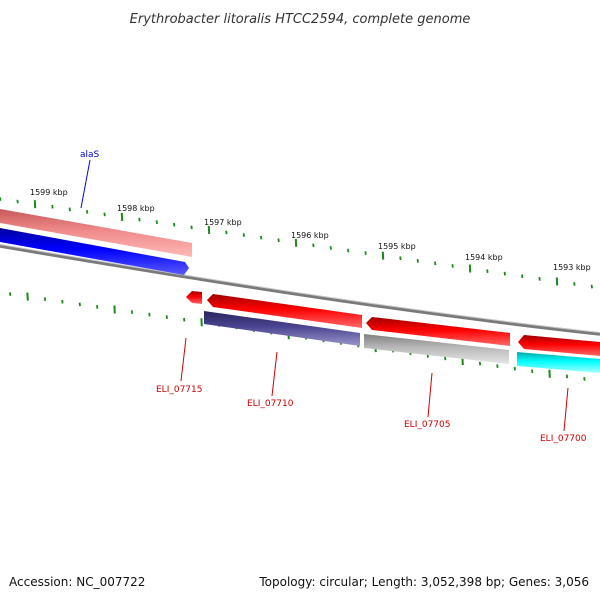  What do you see at coordinates (430, 395) in the screenshot?
I see `gene-eli-07705-leader` at bounding box center [430, 395].